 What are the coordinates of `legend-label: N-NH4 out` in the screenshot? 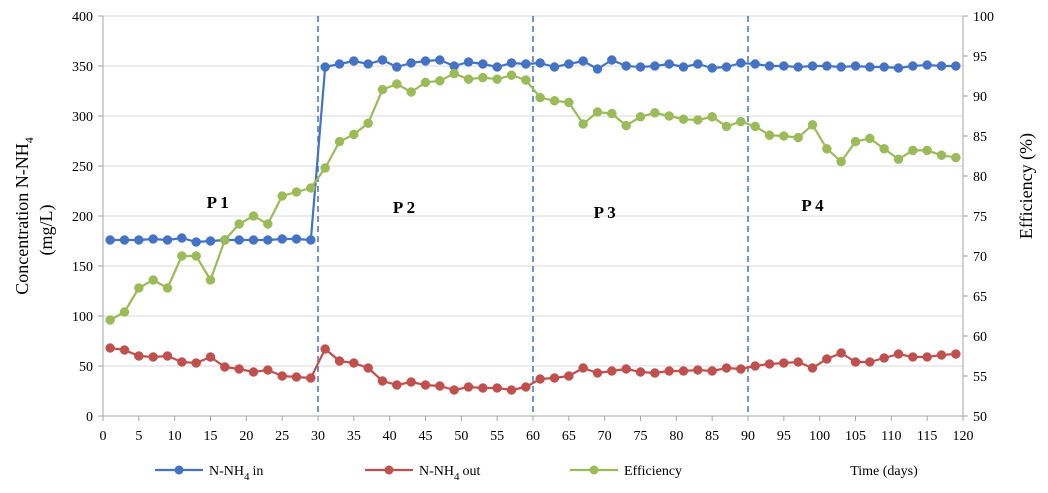 It's located at (450, 473).